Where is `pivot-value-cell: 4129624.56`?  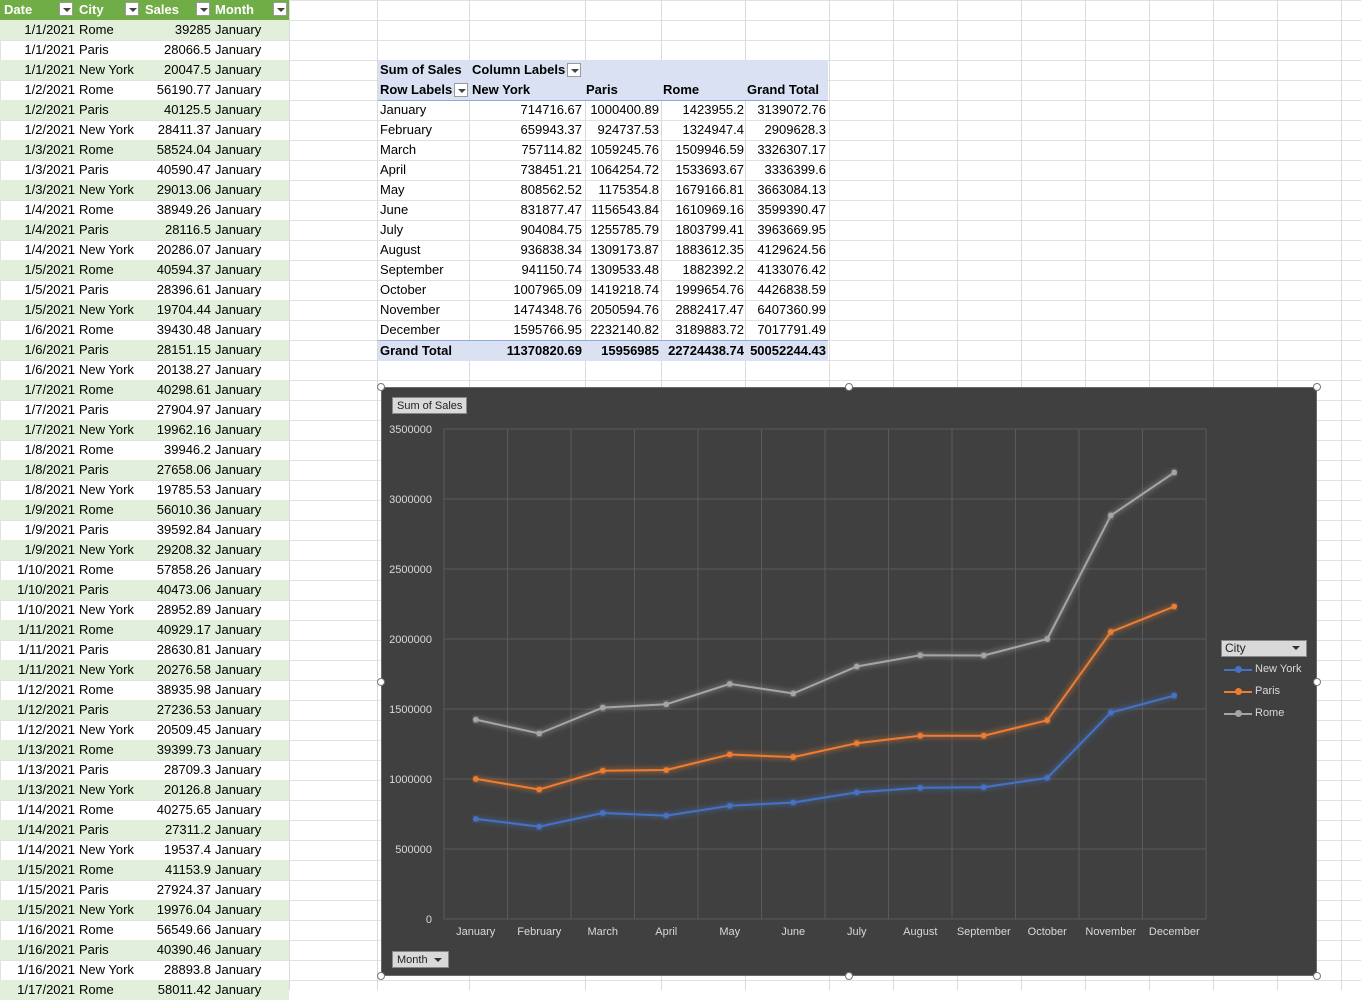
pivot-value-cell: 4129624.56 is located at coordinates (791, 249).